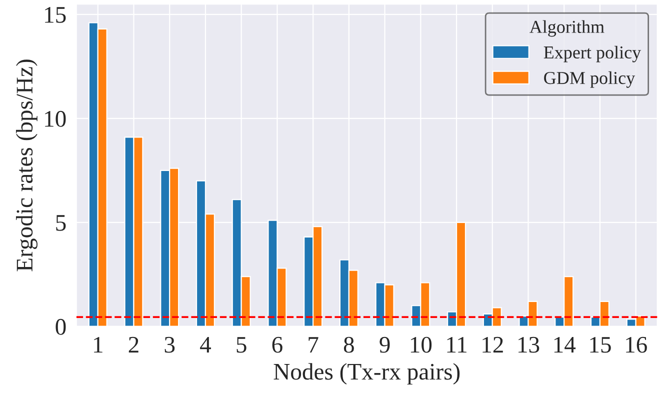 The height and width of the screenshot is (403, 664). Describe the element at coordinates (55, 118) in the screenshot. I see `y-tick-label: 10` at that location.